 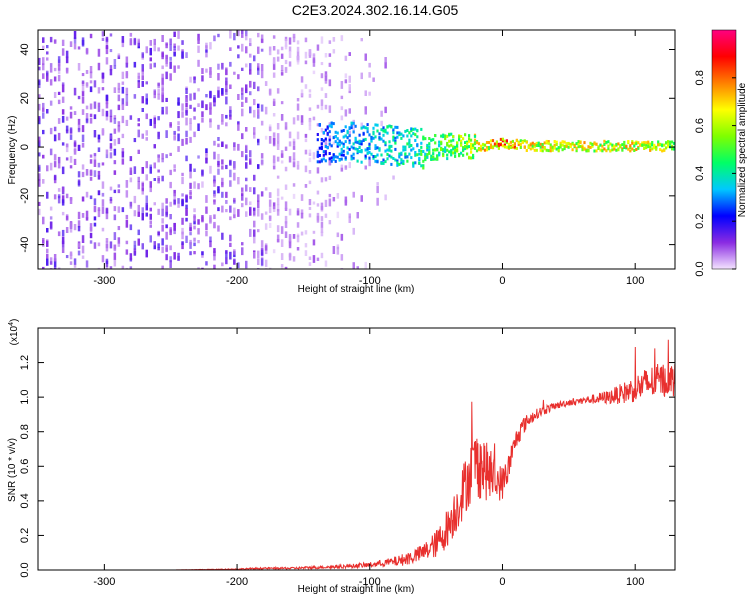 What do you see at coordinates (25, 466) in the screenshot?
I see `y-tick-label: 0.6` at bounding box center [25, 466].